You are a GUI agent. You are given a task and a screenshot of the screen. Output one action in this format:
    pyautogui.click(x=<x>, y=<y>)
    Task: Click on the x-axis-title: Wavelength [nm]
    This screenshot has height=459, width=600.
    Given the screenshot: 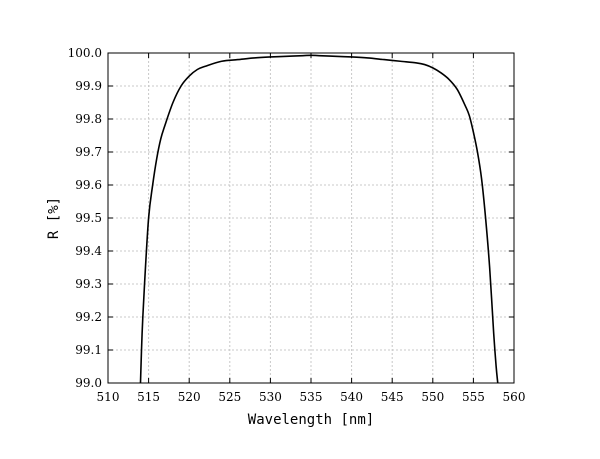 What is the action you would take?
    pyautogui.click(x=311, y=420)
    